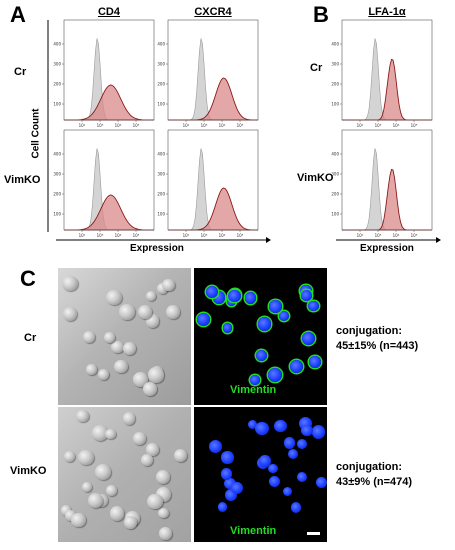 The image size is (455, 550). Describe the element at coordinates (260, 474) in the screenshot. I see `micrograph-fluor-vimko: Vimentin` at that location.